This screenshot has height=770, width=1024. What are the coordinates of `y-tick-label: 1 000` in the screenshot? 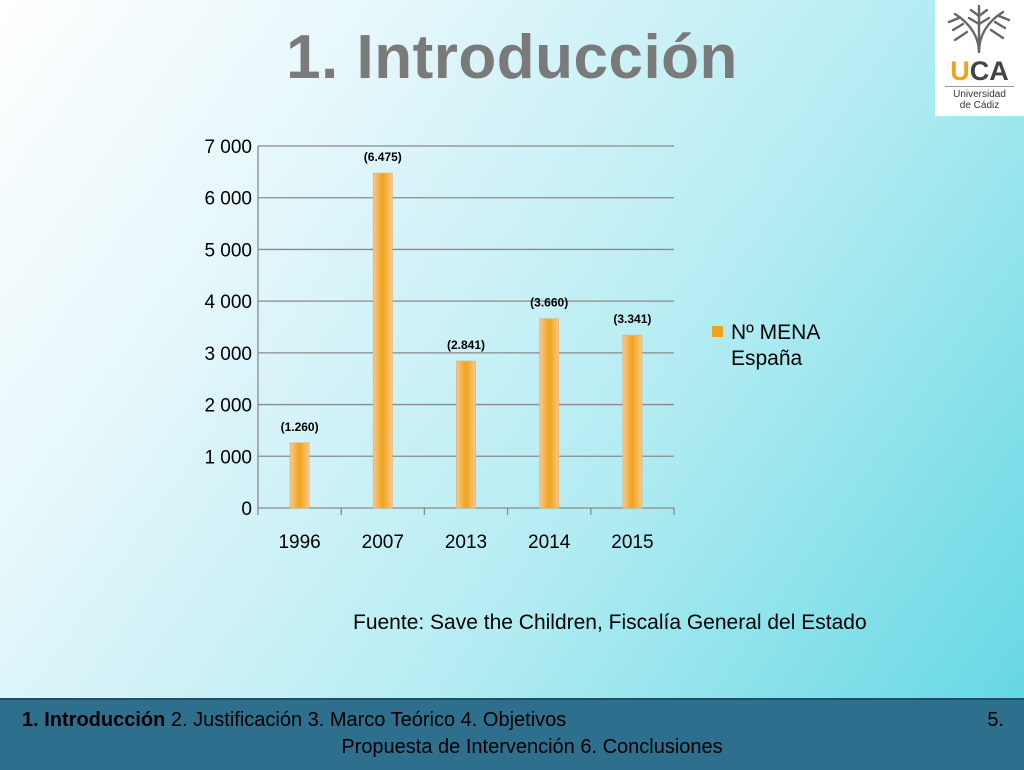 It's located at (228, 457).